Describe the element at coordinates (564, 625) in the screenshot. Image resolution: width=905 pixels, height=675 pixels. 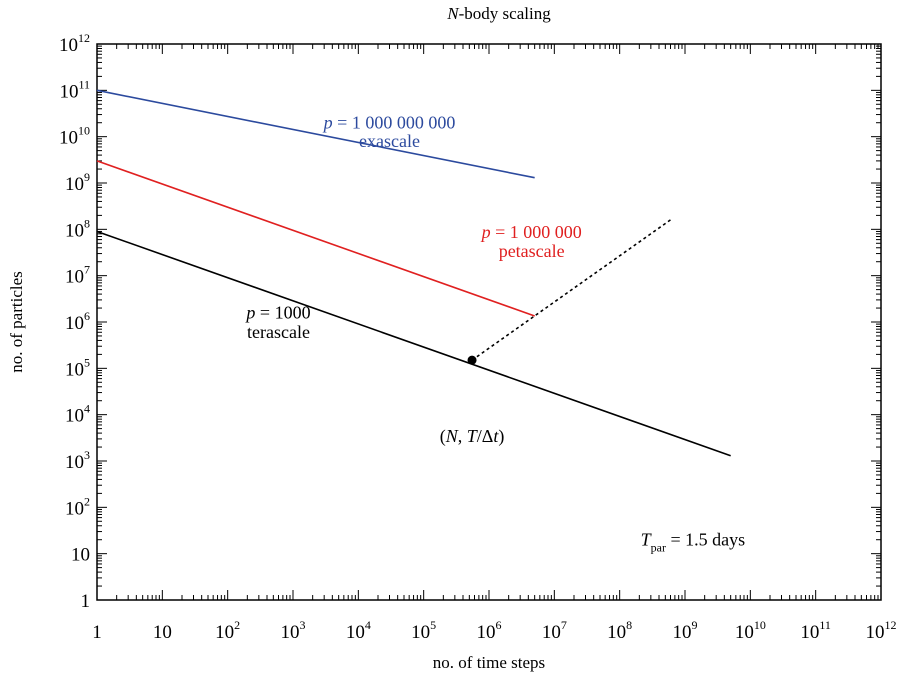
I see `x-tick-label-exp: 7` at that location.